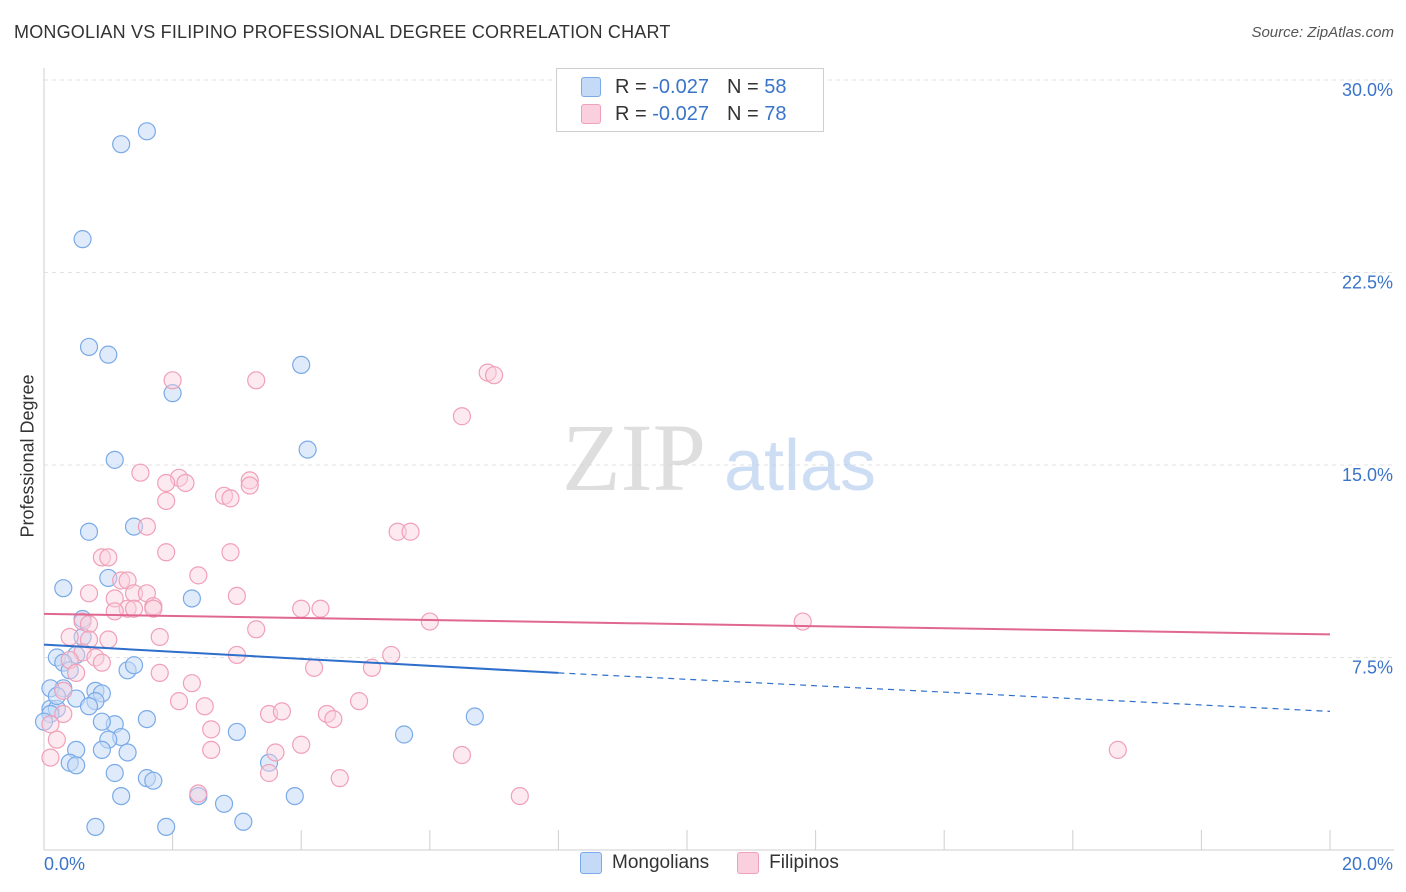 This screenshot has width=1406, height=892. Describe the element at coordinates (591, 87) in the screenshot. I see `legend-swatch-mongolians` at that location.